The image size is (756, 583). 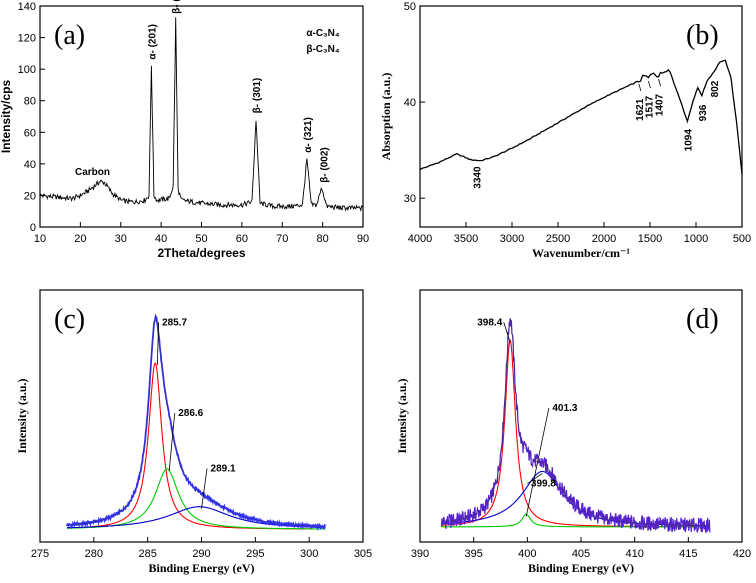 What do you see at coordinates (649, 106) in the screenshot?
I see `ftir-band-label: 1517` at bounding box center [649, 106].